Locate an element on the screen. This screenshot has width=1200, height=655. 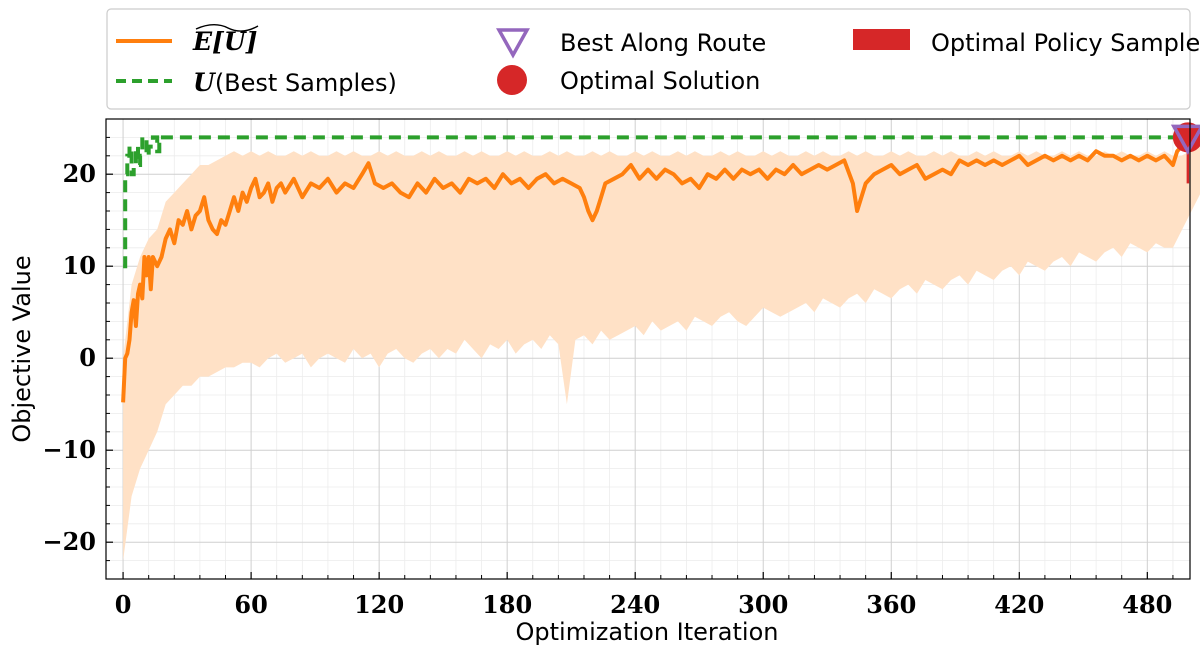
legend-bar-icon is located at coordinates (881, 39).